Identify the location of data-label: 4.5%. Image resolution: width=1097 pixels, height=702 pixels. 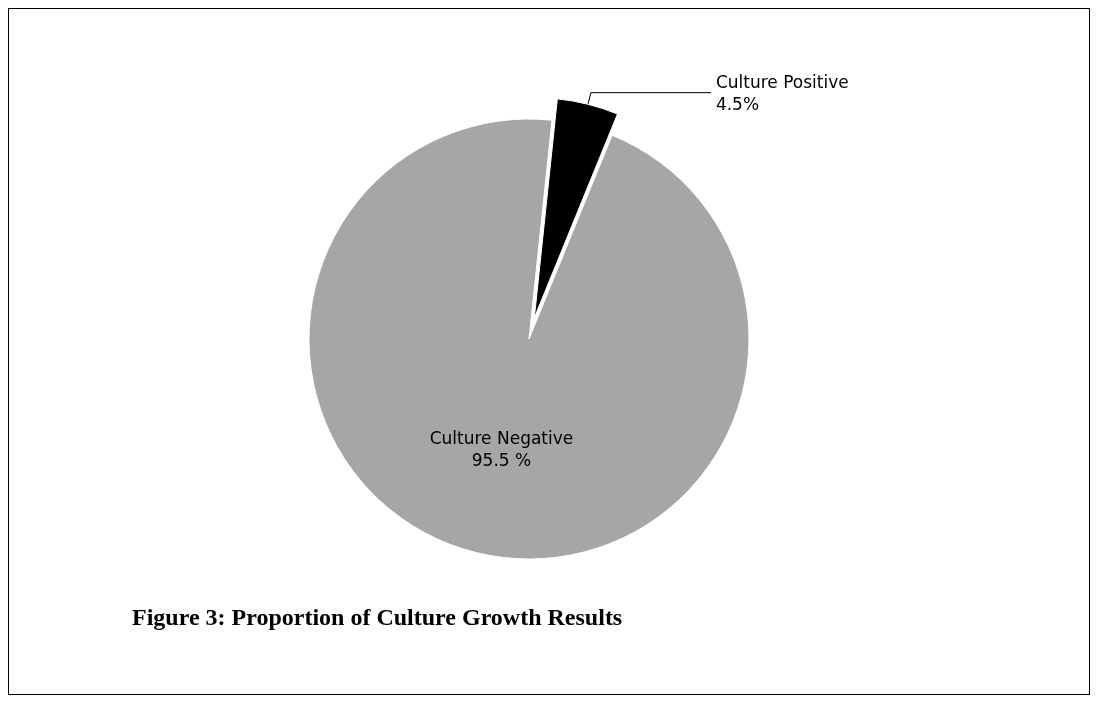
(737, 103).